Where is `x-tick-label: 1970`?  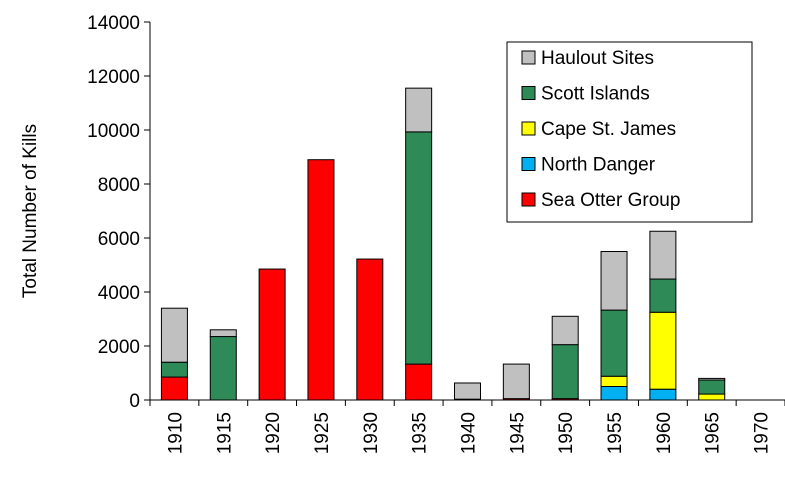
x-tick-label: 1970 is located at coordinates (762, 433).